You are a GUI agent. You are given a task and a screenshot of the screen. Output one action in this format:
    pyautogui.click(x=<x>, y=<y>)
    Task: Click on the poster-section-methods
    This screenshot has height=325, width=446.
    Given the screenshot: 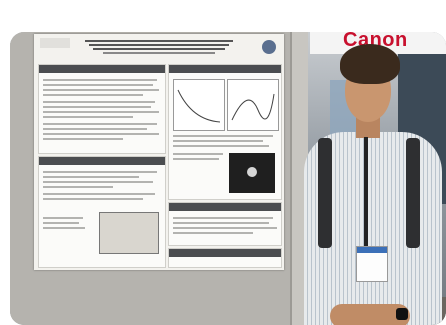 What is the action you would take?
    pyautogui.click(x=102, y=212)
    